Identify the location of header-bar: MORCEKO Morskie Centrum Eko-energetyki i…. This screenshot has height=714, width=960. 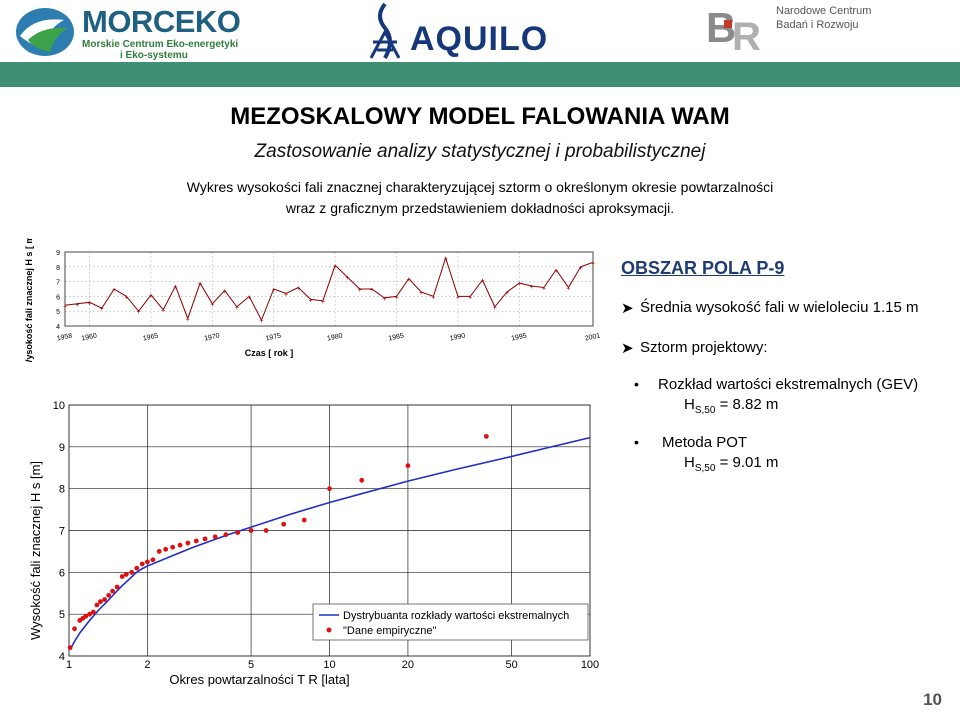
(480, 31).